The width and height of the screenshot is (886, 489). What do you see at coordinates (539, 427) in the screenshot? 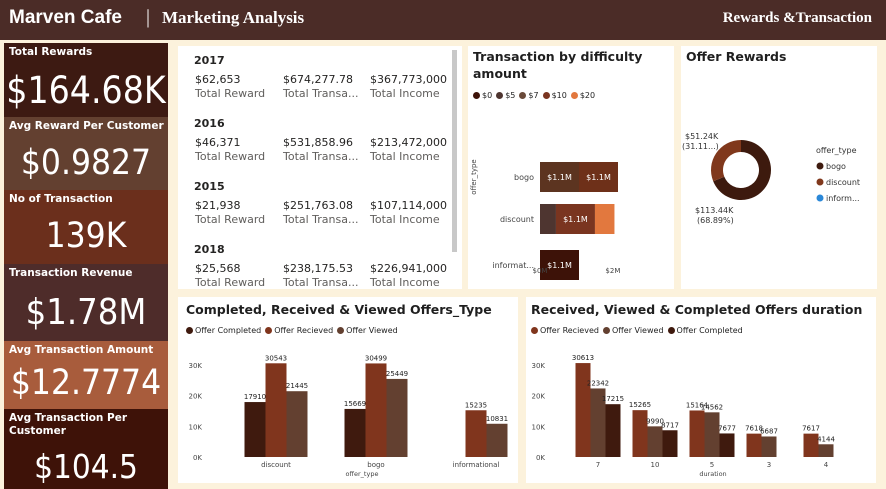
I see `y-tick-label: 10K` at bounding box center [539, 427].